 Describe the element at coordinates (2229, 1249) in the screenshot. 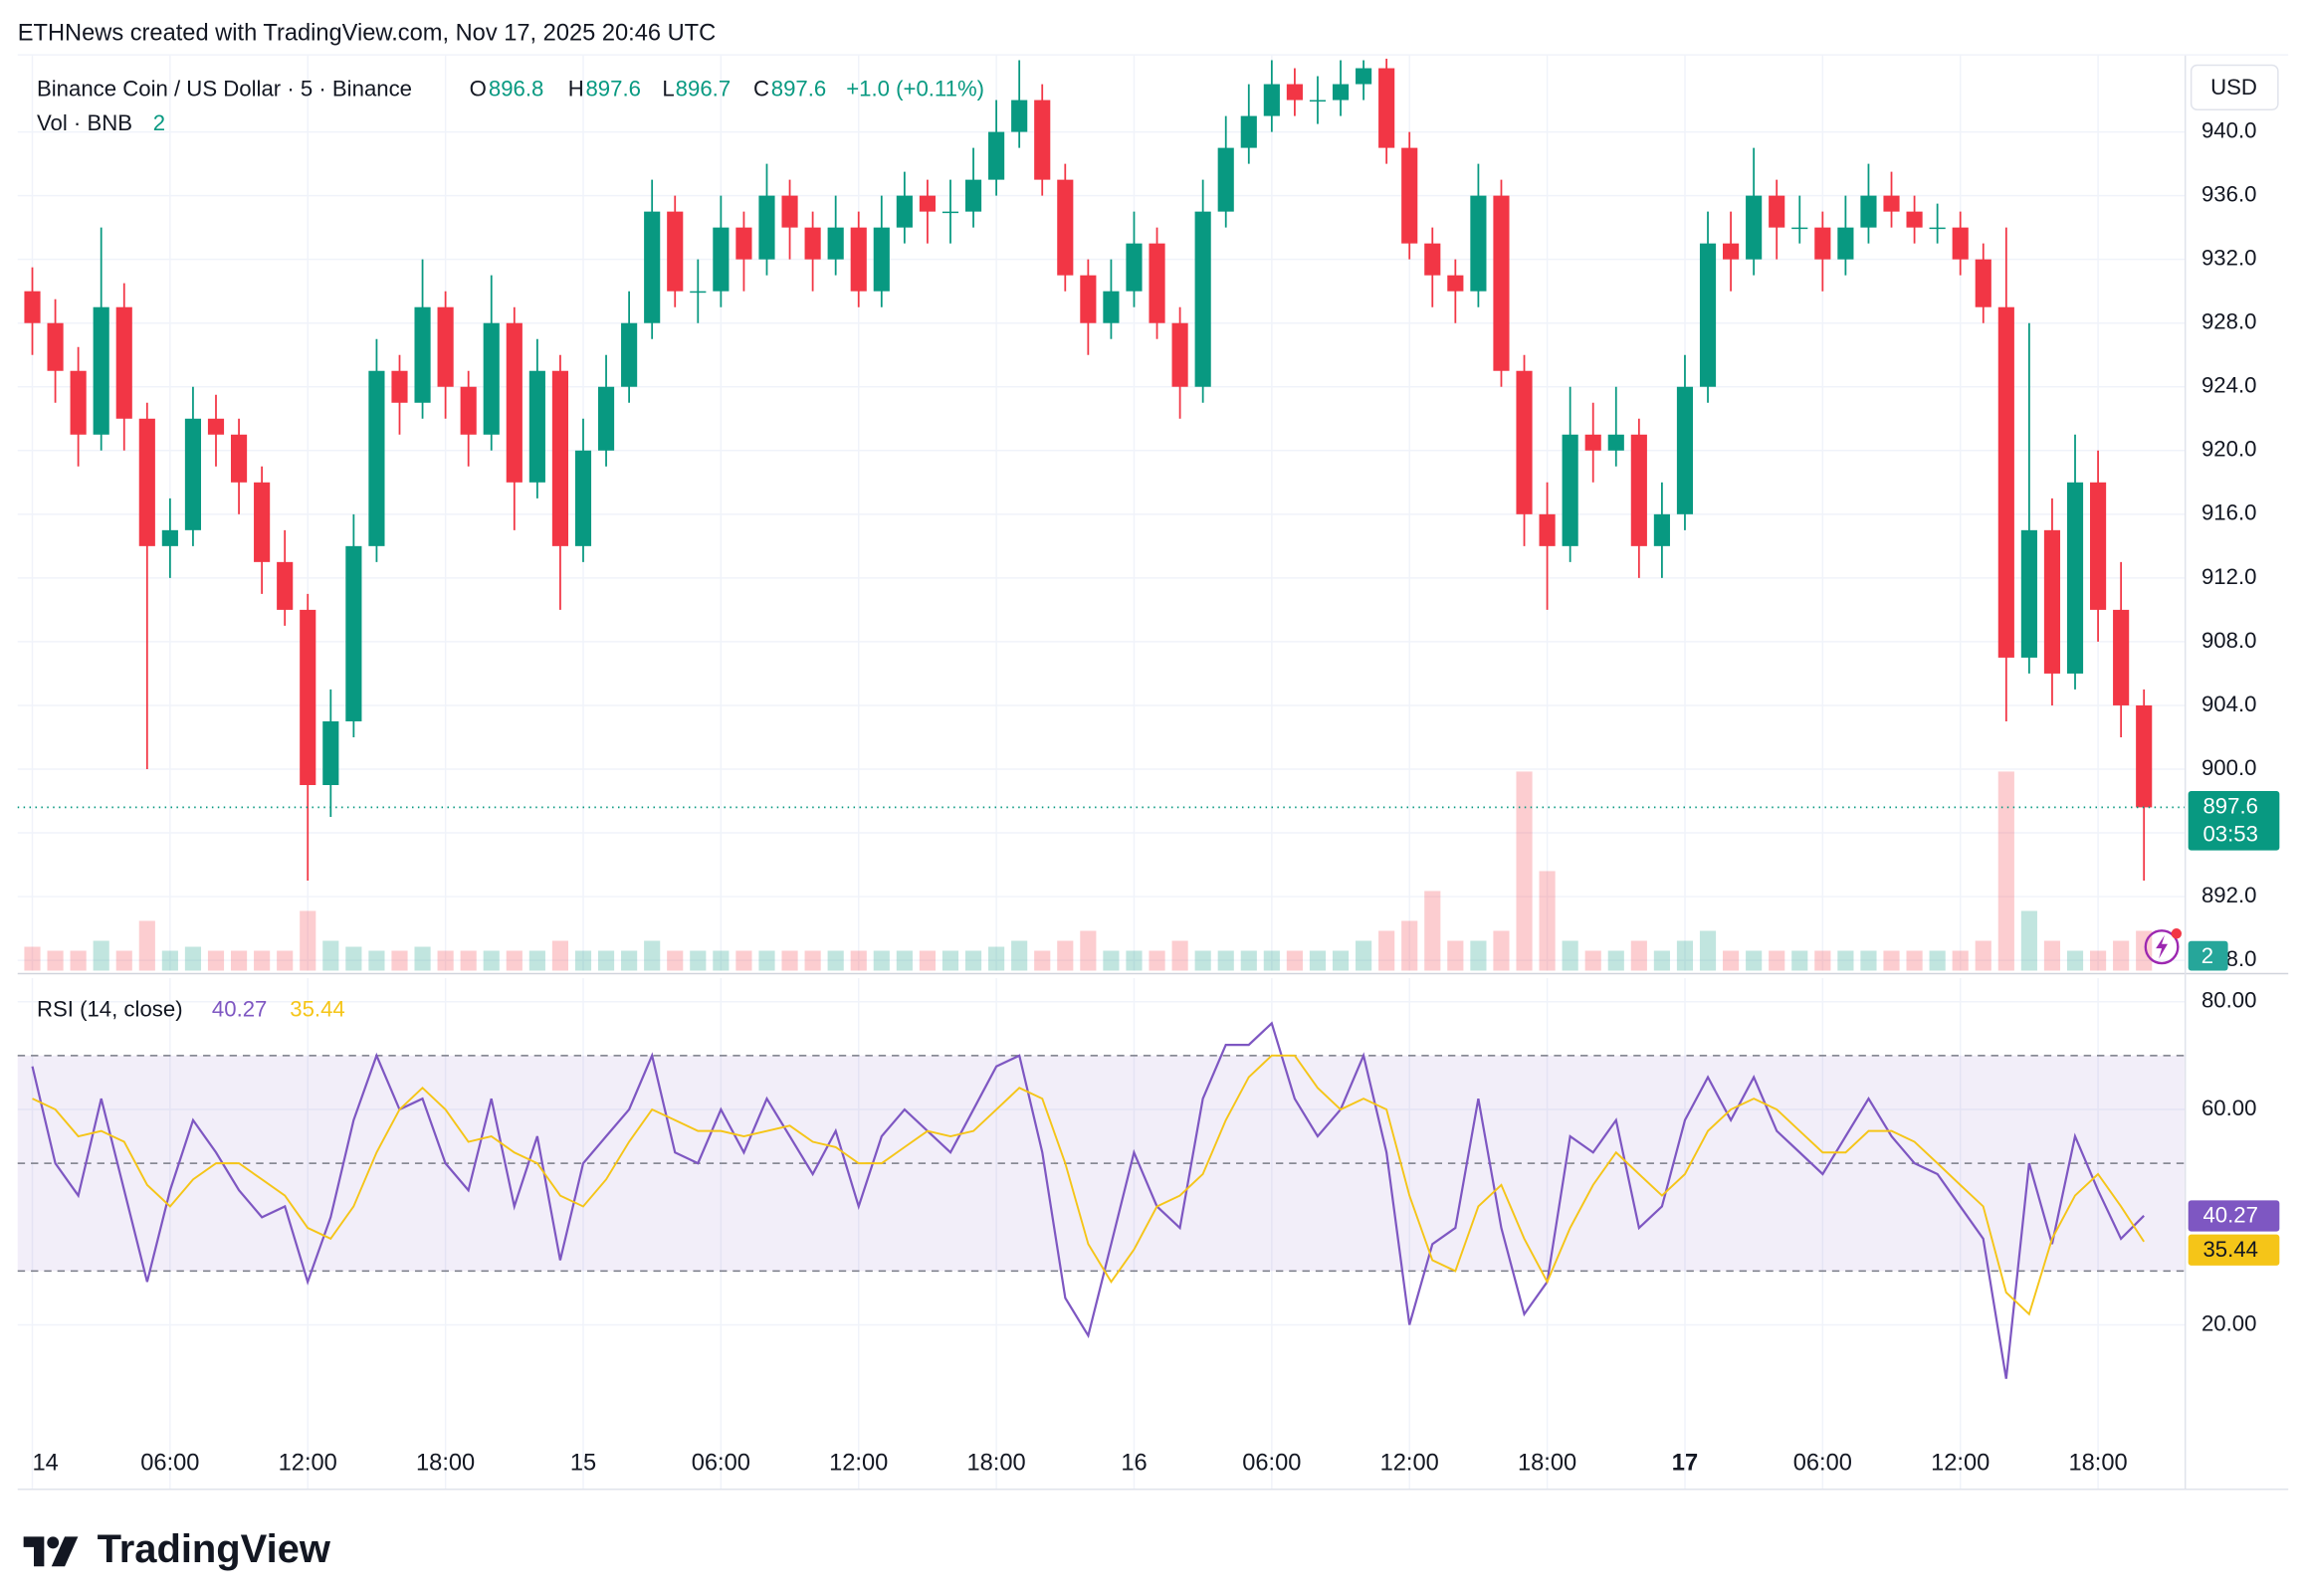

I see `rsi-value-label: 35.44` at that location.